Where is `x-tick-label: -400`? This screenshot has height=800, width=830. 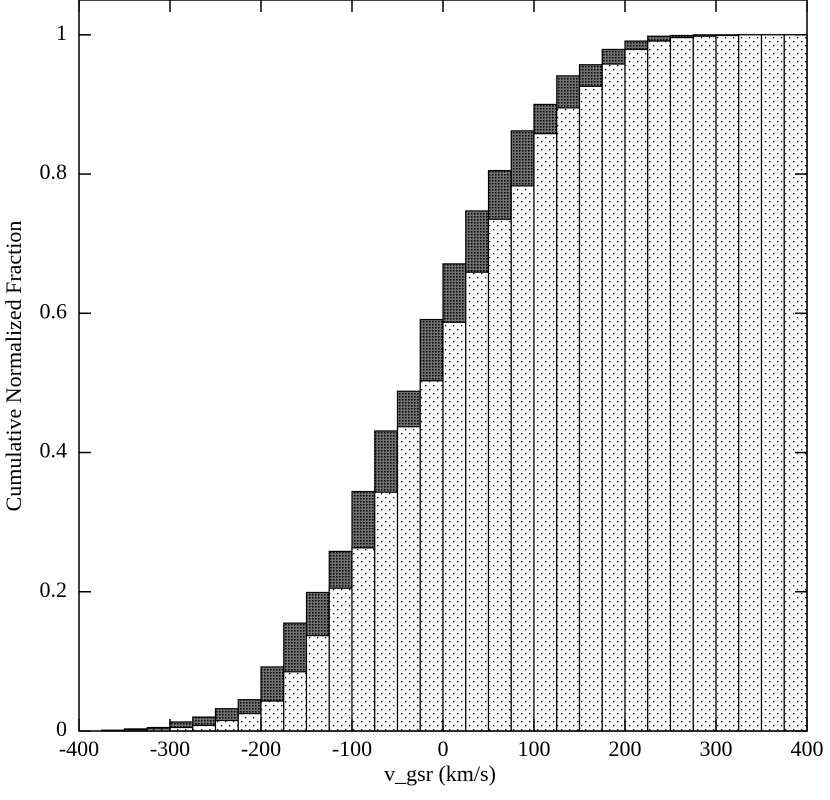
x-tick-label: -400 is located at coordinates (79, 748).